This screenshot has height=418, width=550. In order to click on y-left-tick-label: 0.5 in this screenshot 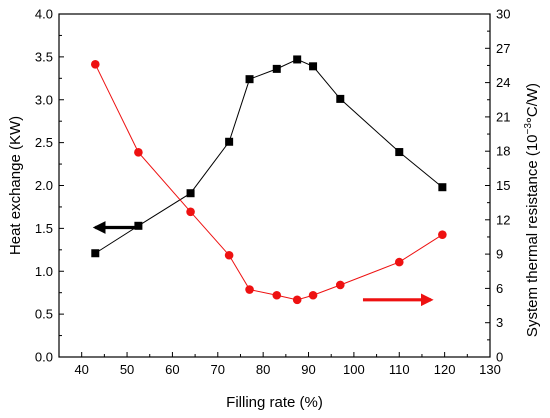, I will do `click(44, 314)`.